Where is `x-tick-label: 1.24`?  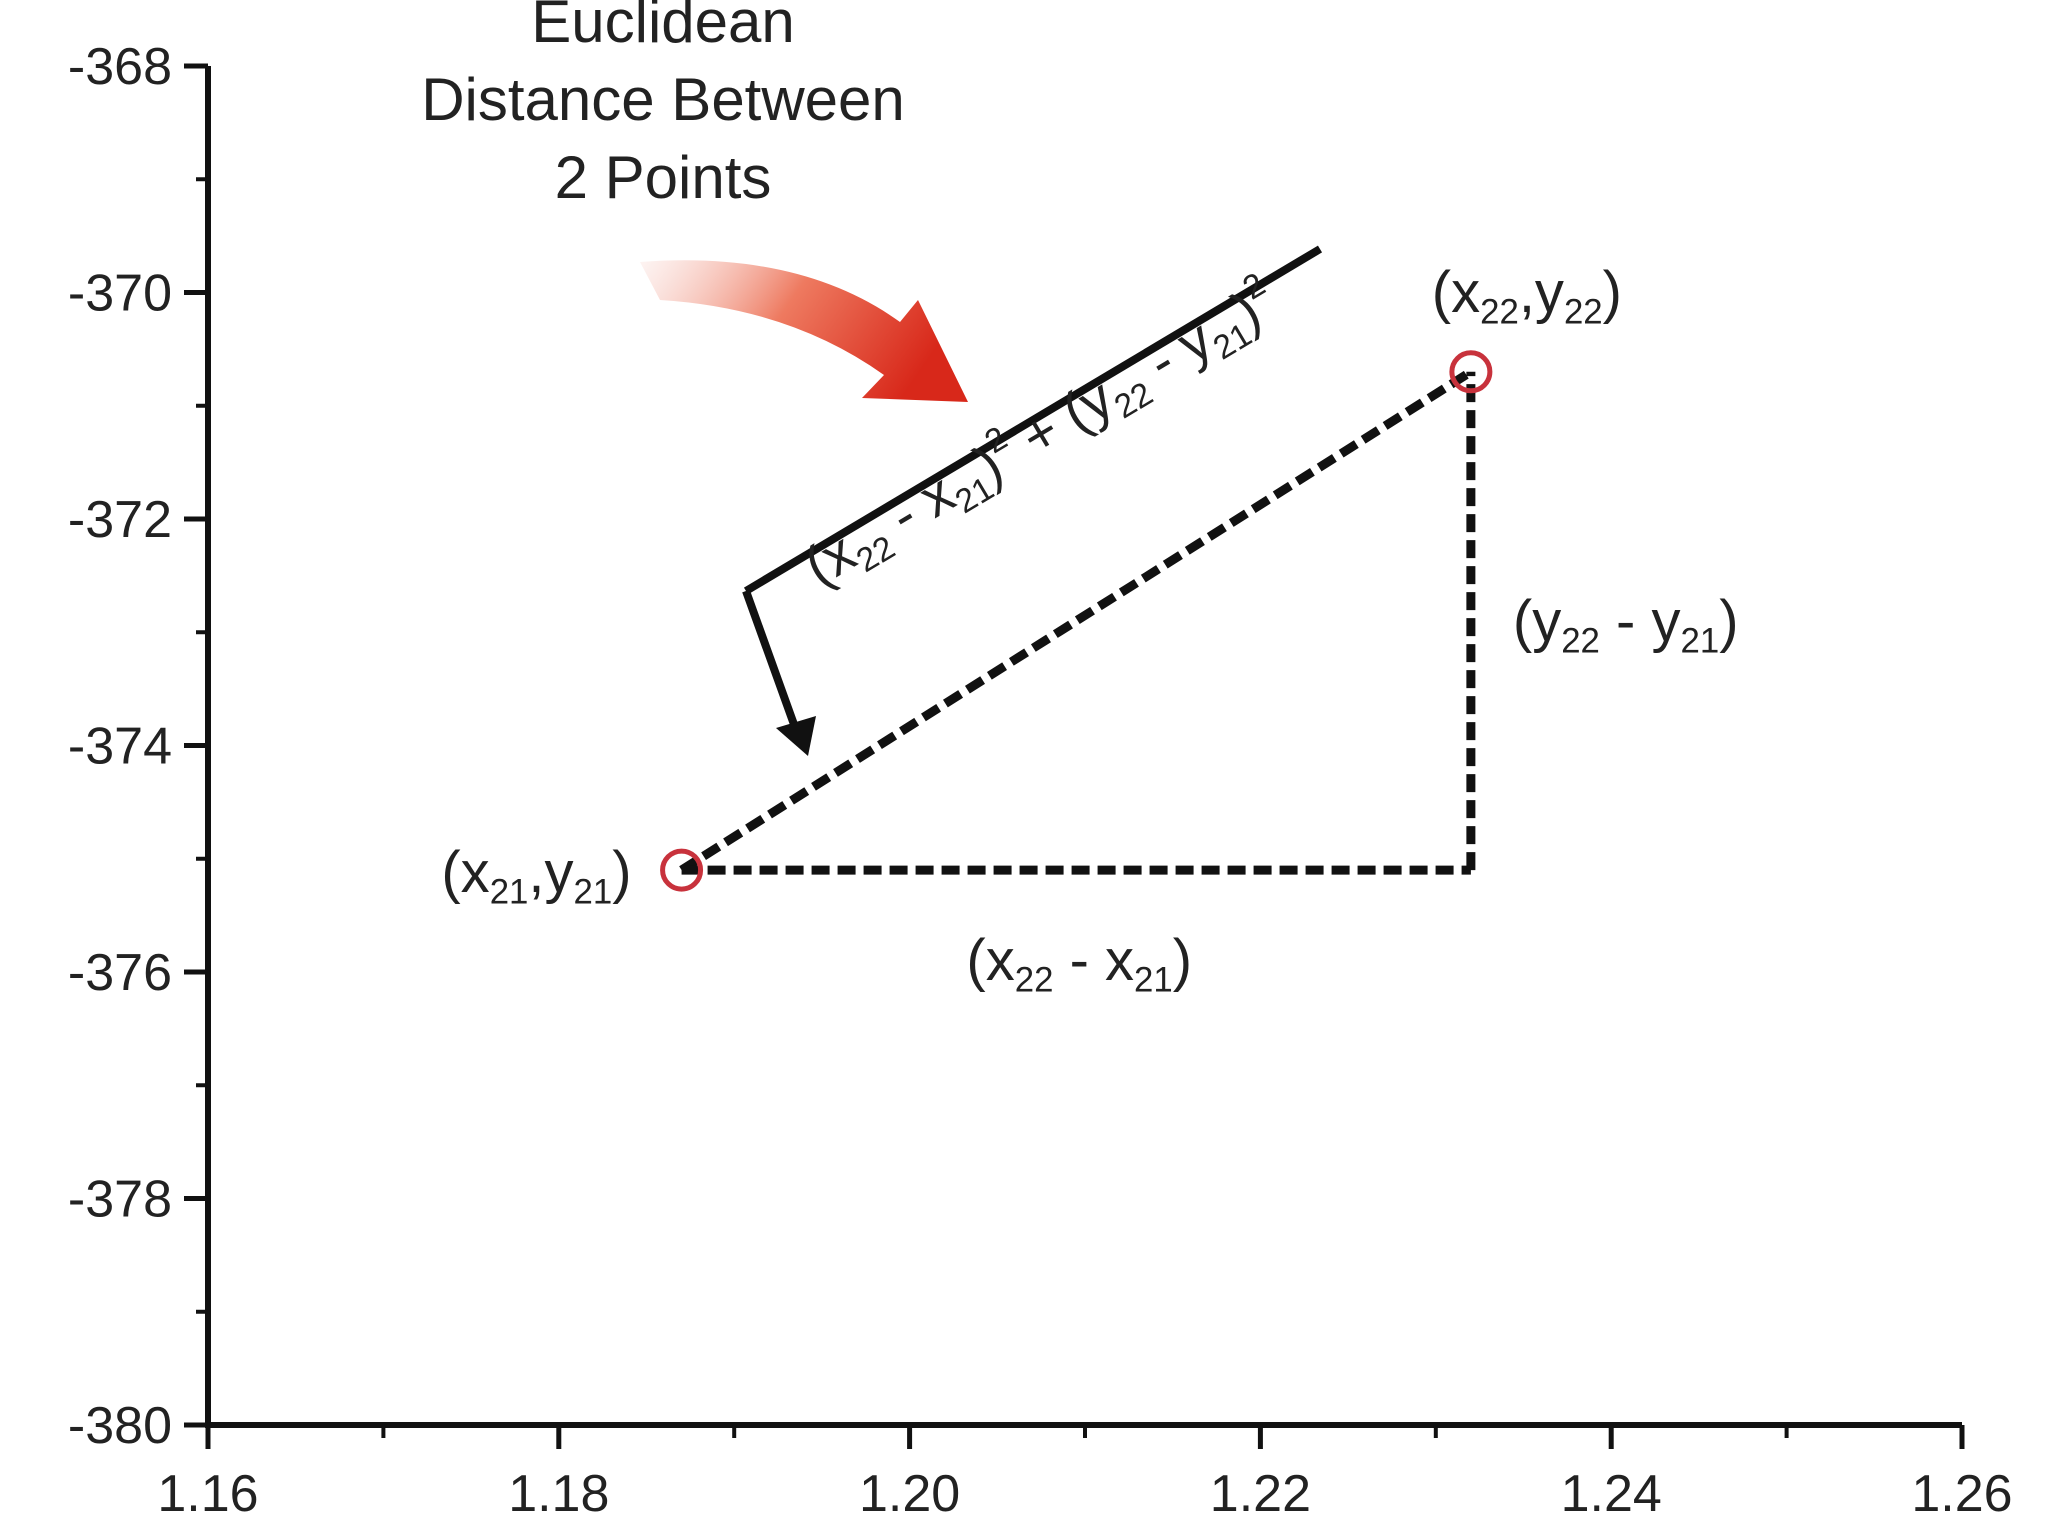 x-tick-label: 1.24 is located at coordinates (1611, 1494).